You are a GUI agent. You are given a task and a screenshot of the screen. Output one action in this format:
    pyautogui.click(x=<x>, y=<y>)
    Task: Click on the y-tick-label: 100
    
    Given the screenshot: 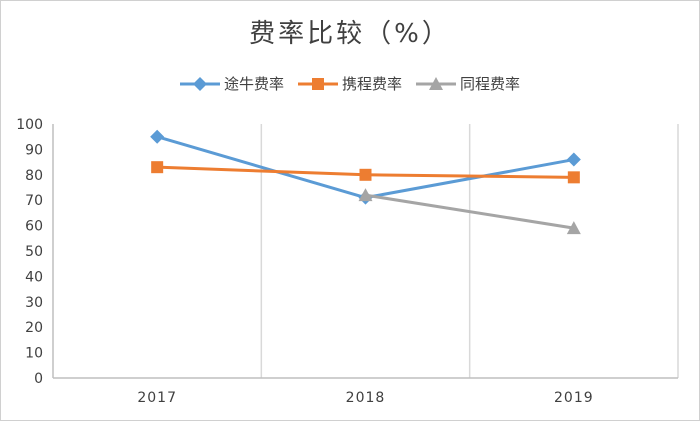 What is the action you would take?
    pyautogui.click(x=29, y=125)
    